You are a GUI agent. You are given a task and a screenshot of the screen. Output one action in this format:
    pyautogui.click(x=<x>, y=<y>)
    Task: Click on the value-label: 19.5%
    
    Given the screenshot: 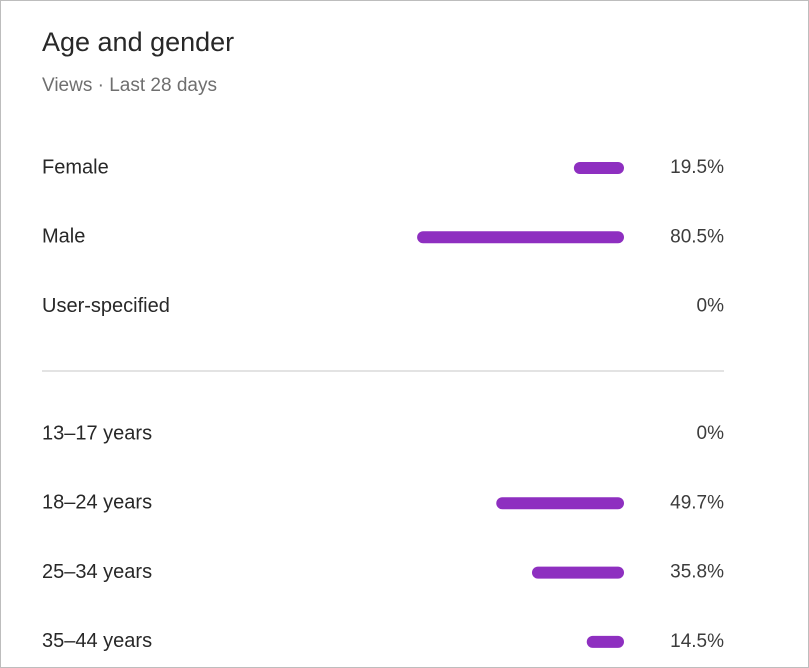 What is the action you would take?
    pyautogui.click(x=697, y=167)
    